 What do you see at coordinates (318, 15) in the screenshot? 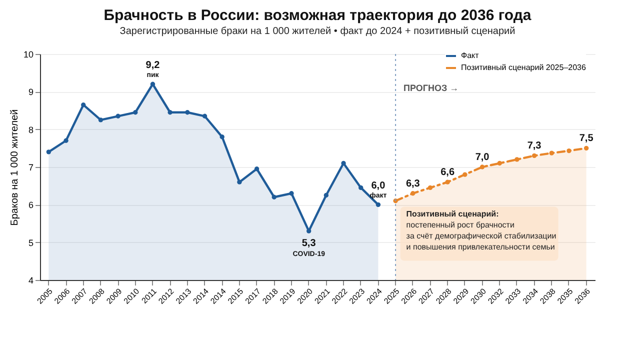
I see `chart-title: Брачность в России: возможная траектория до 2036 года` at bounding box center [318, 15].